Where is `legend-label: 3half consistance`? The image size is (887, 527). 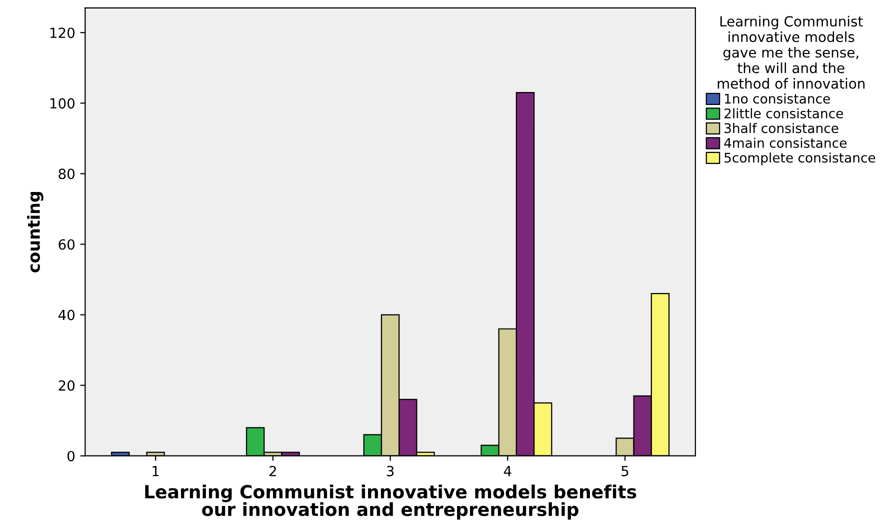 legend-label: 3half consistance is located at coordinates (781, 128).